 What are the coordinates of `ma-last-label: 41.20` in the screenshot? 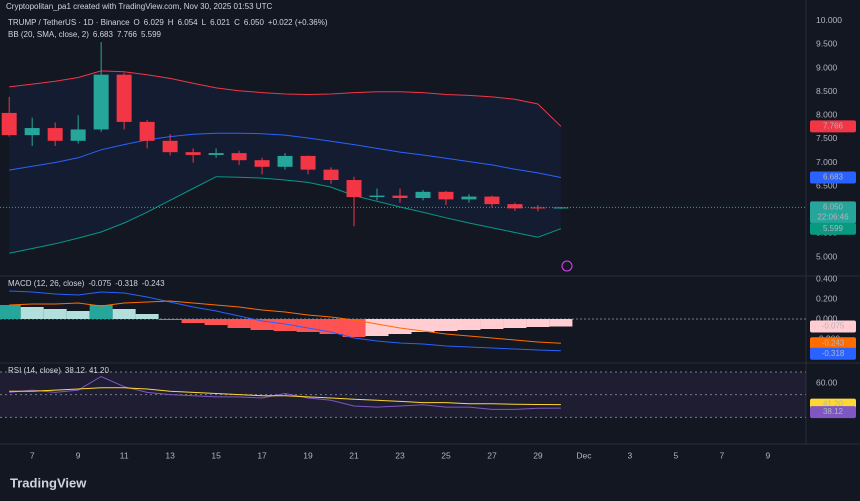 It's located at (833, 404).